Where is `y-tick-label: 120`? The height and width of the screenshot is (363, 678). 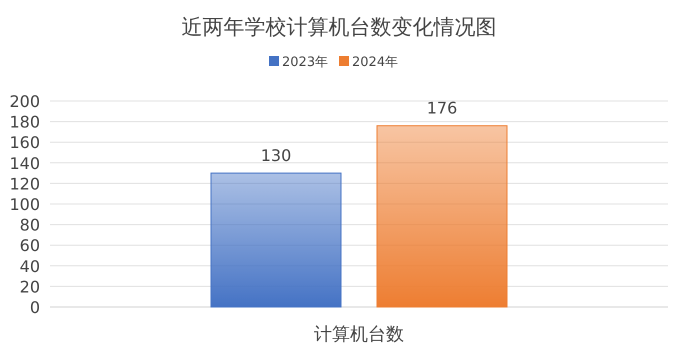
y-tick-label: 120 is located at coordinates (24, 184).